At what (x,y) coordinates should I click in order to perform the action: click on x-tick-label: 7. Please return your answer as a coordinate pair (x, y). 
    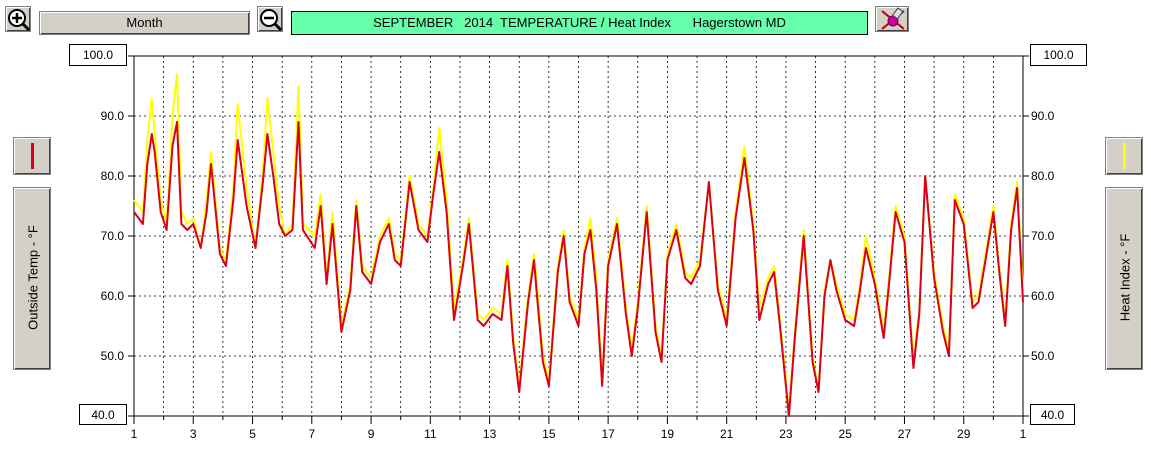
    Looking at the image, I should click on (311, 434).